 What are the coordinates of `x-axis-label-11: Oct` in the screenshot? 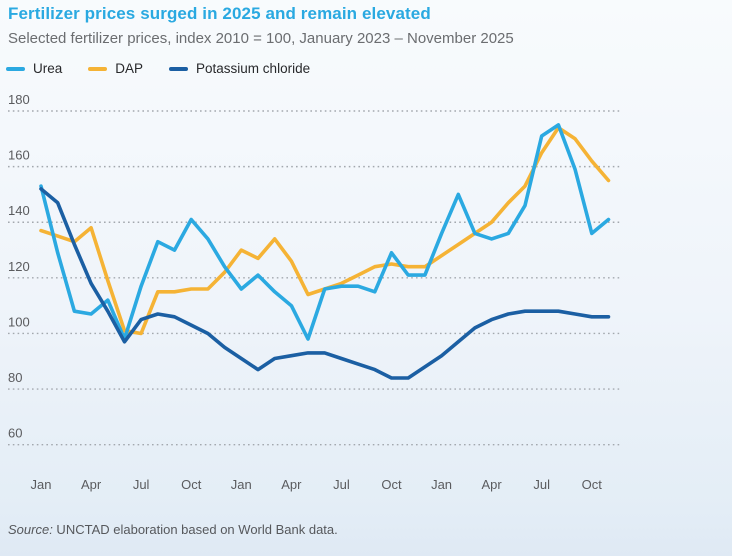 It's located at (592, 484).